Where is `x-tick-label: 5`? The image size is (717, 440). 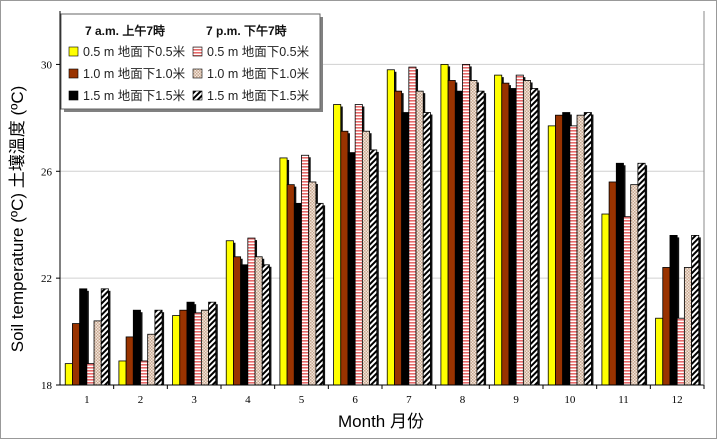
x-tick-label: 5 is located at coordinates (302, 400).